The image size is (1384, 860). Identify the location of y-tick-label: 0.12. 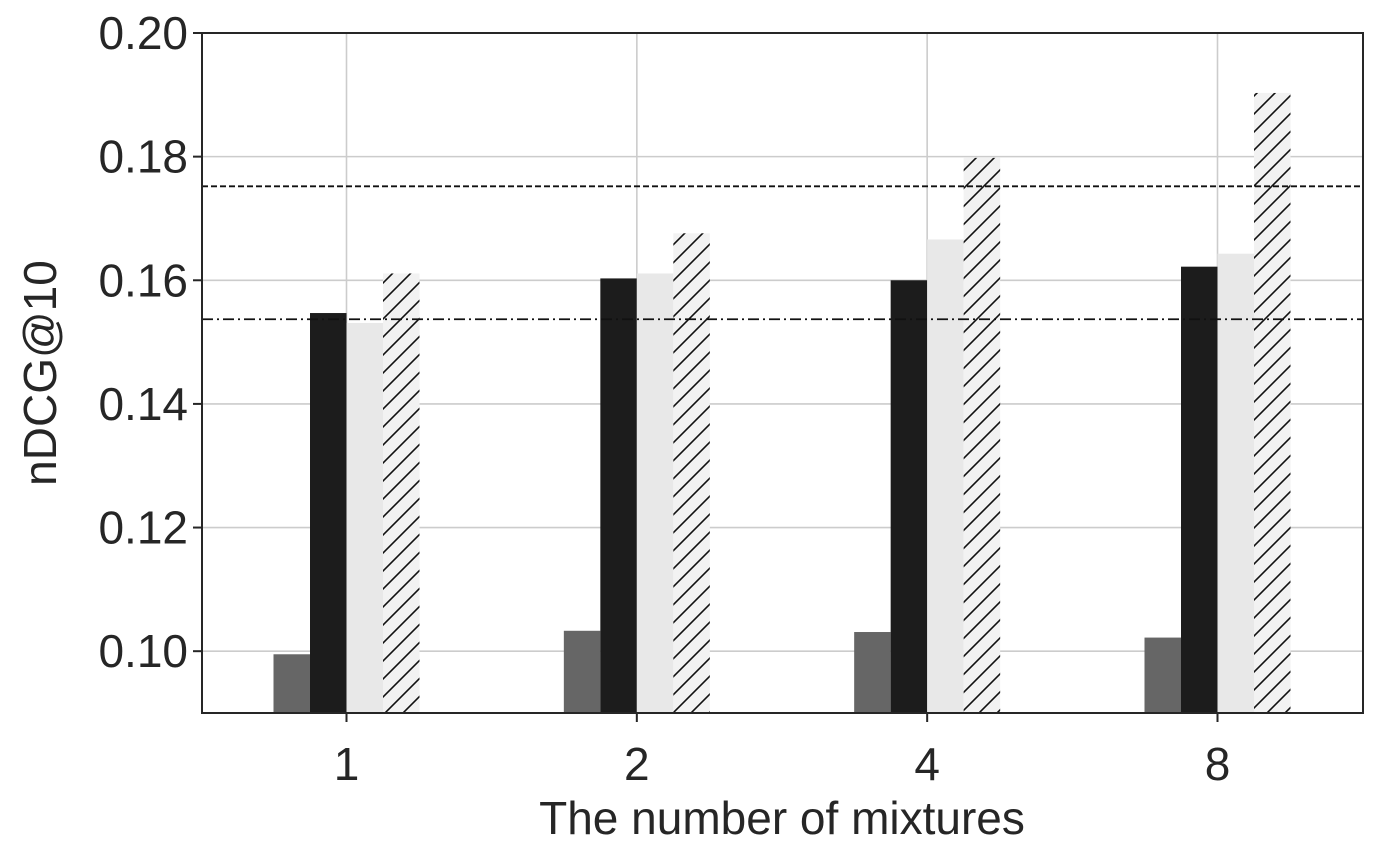
(143, 528).